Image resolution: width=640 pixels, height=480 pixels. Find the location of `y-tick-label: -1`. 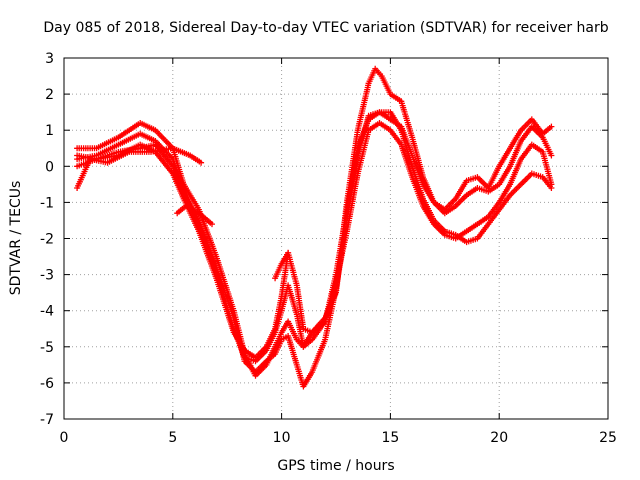

y-tick-label: -1 is located at coordinates (47, 203).